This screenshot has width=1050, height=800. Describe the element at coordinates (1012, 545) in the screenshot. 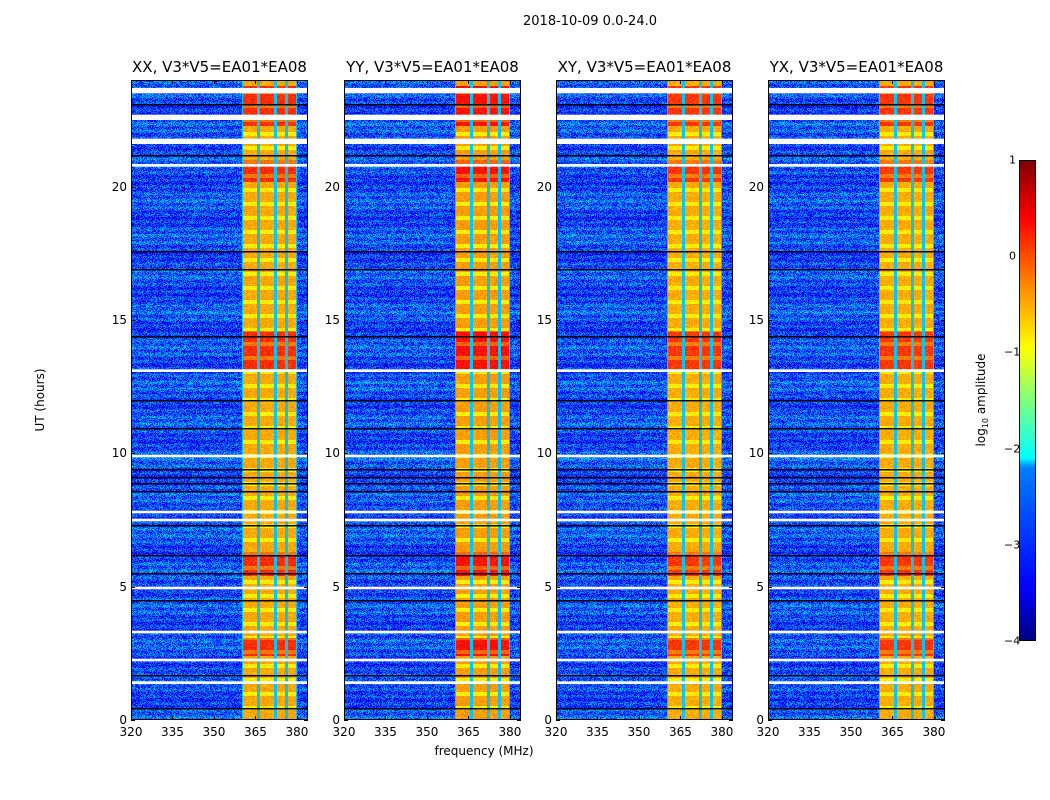

I see `colorbar-tick-label: −3` at that location.